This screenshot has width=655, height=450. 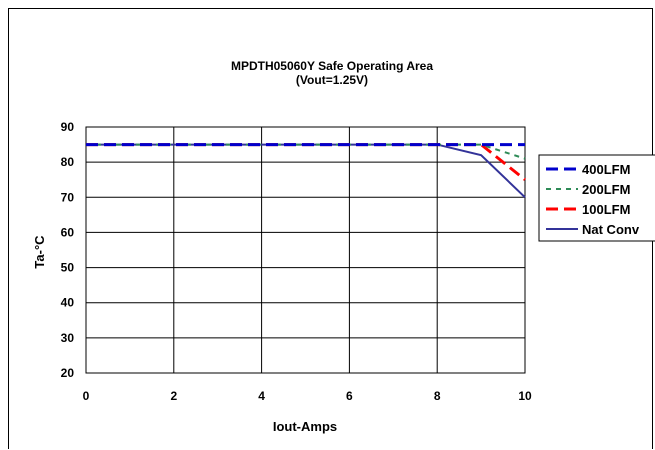 What do you see at coordinates (68, 250) in the screenshot?
I see `y-axis-ticks: 20 30 40 50 60 70 80 90` at bounding box center [68, 250].